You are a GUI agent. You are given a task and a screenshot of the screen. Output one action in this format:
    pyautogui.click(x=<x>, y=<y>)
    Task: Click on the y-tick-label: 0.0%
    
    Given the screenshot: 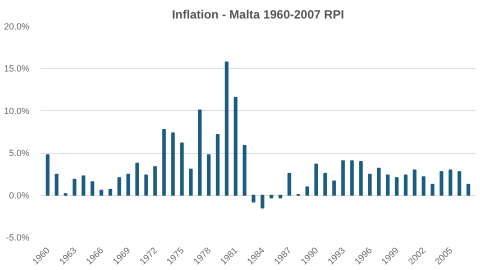 What is the action you would take?
    pyautogui.click(x=19, y=195)
    